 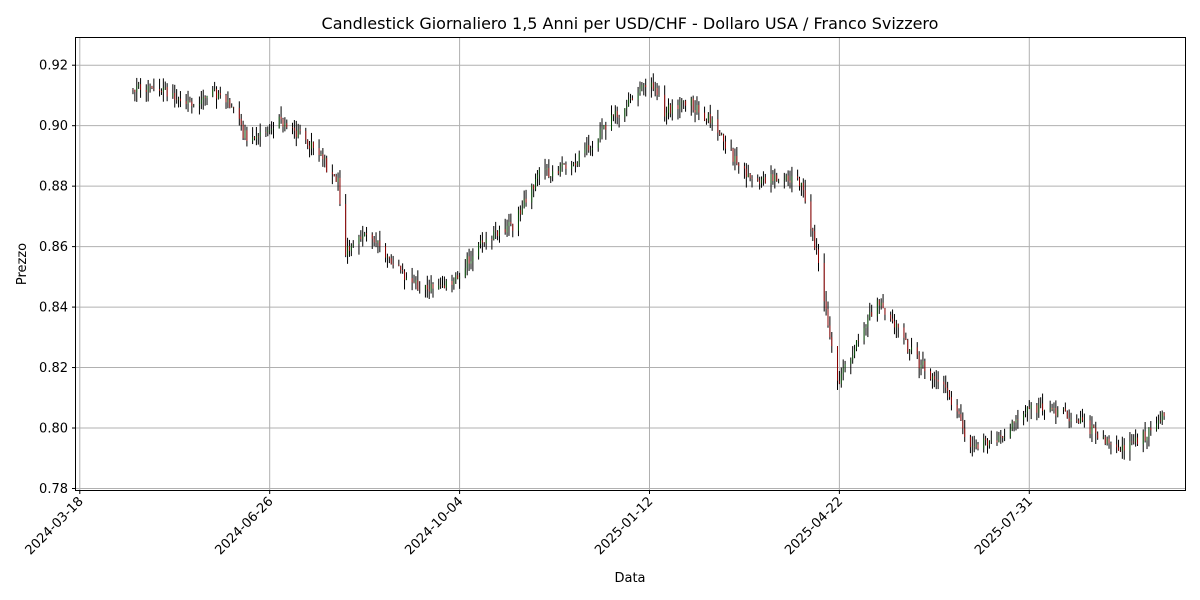 I want to click on y-tick-label: 0.92, so click(x=53, y=66).